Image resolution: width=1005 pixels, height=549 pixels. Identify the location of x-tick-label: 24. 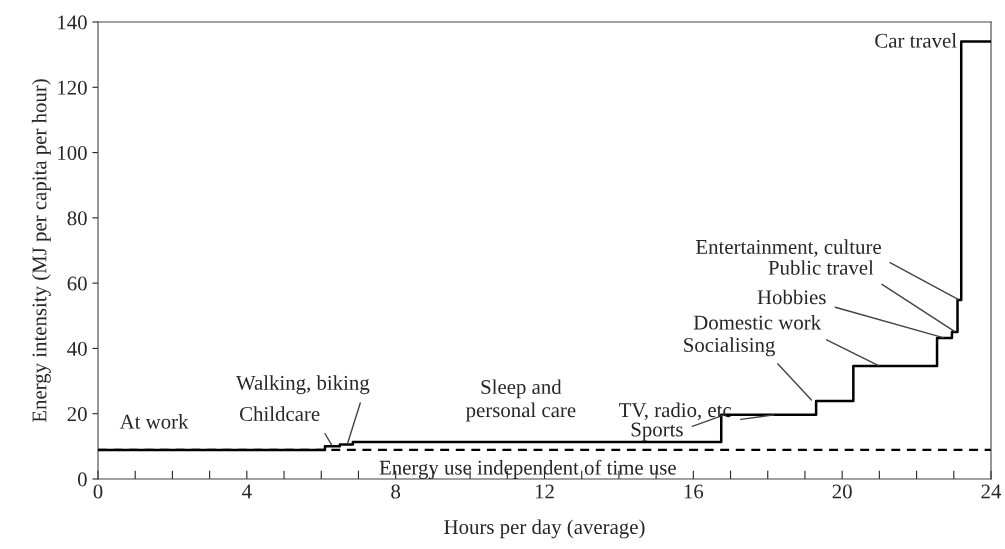
(991, 491).